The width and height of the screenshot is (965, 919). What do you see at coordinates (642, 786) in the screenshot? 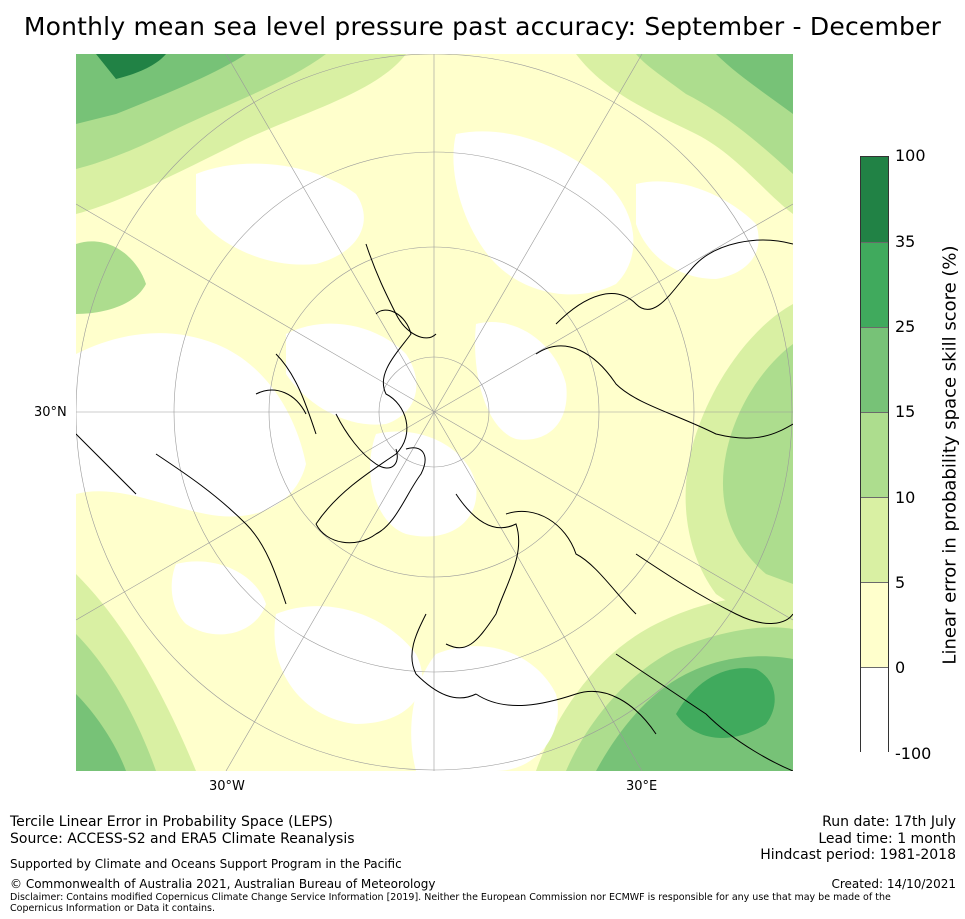
I see `lon-label-30e: 30°E` at bounding box center [642, 786].